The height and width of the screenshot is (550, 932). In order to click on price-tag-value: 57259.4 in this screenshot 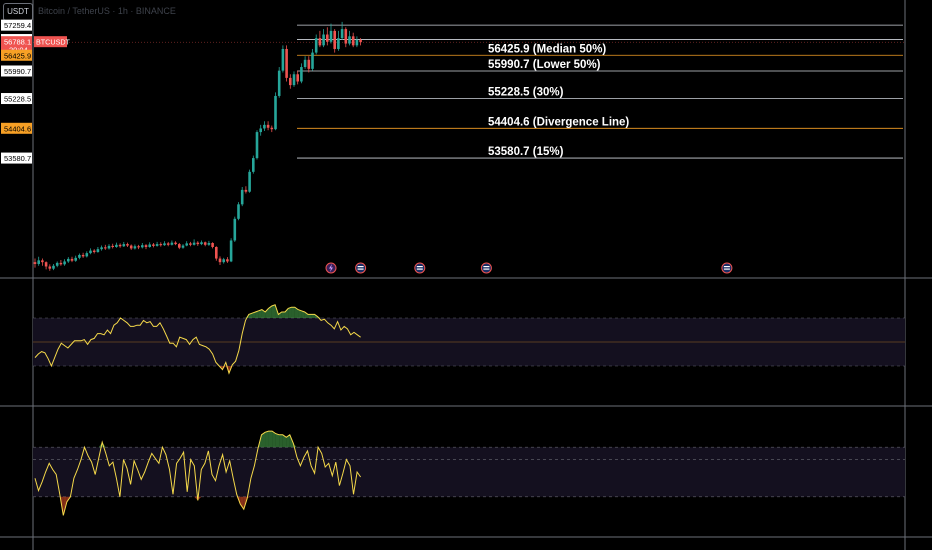, I will do `click(17, 25)`.